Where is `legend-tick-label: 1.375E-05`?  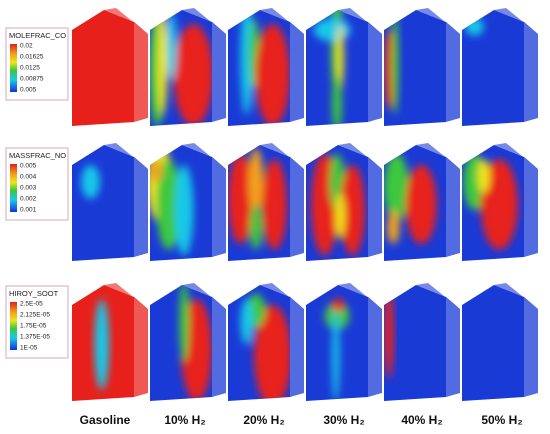 legend-tick-label: 1.375E-05 is located at coordinates (35, 337).